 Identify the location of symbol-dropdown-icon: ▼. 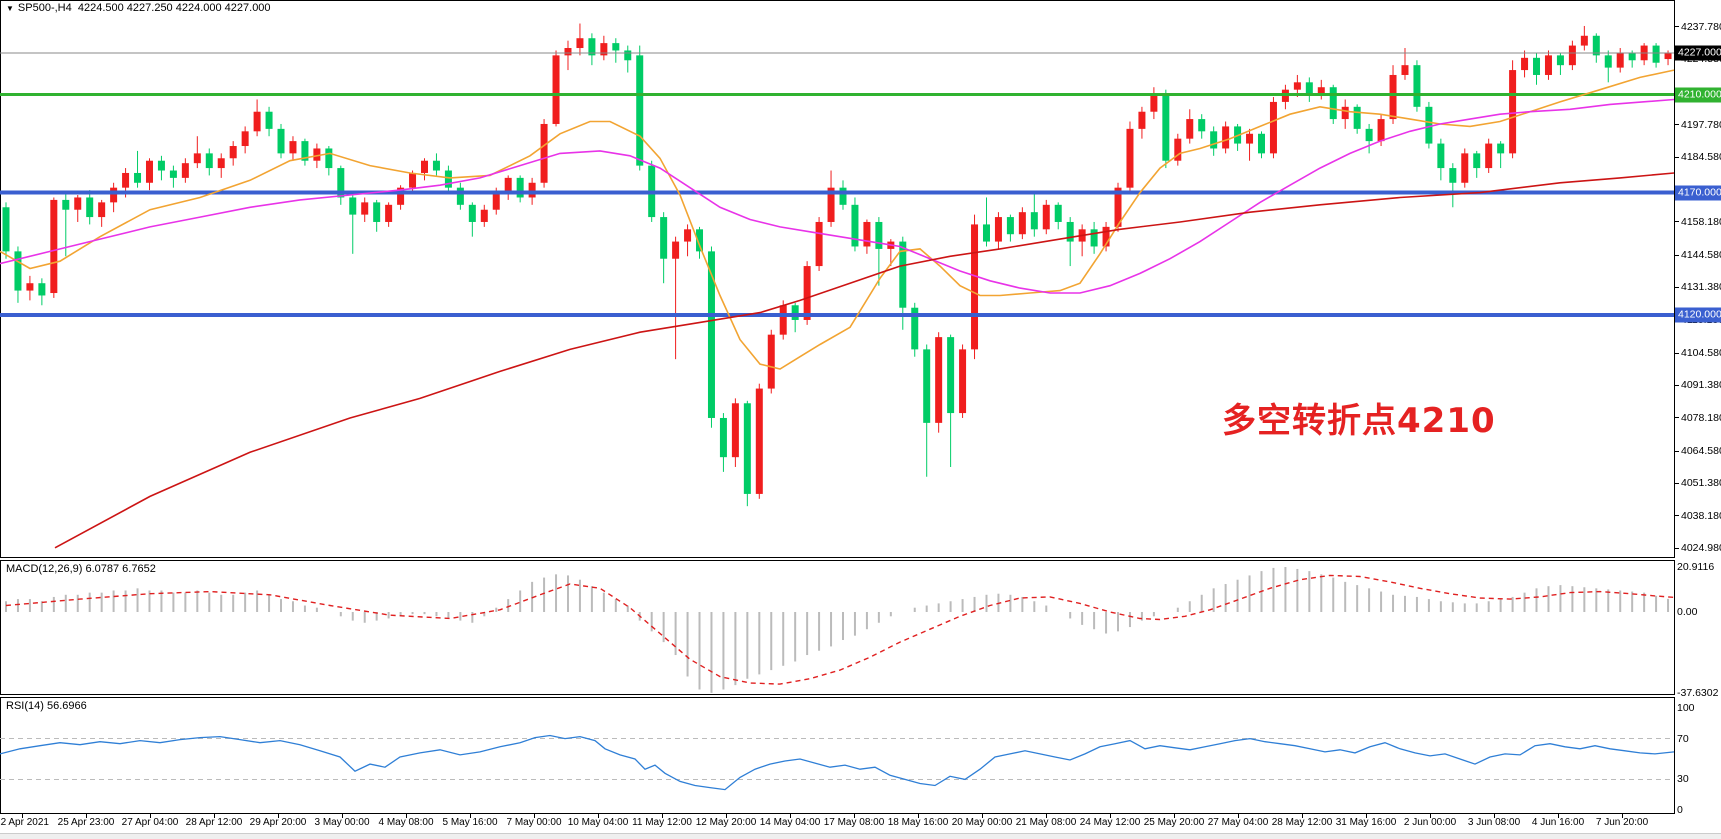
(10, 8).